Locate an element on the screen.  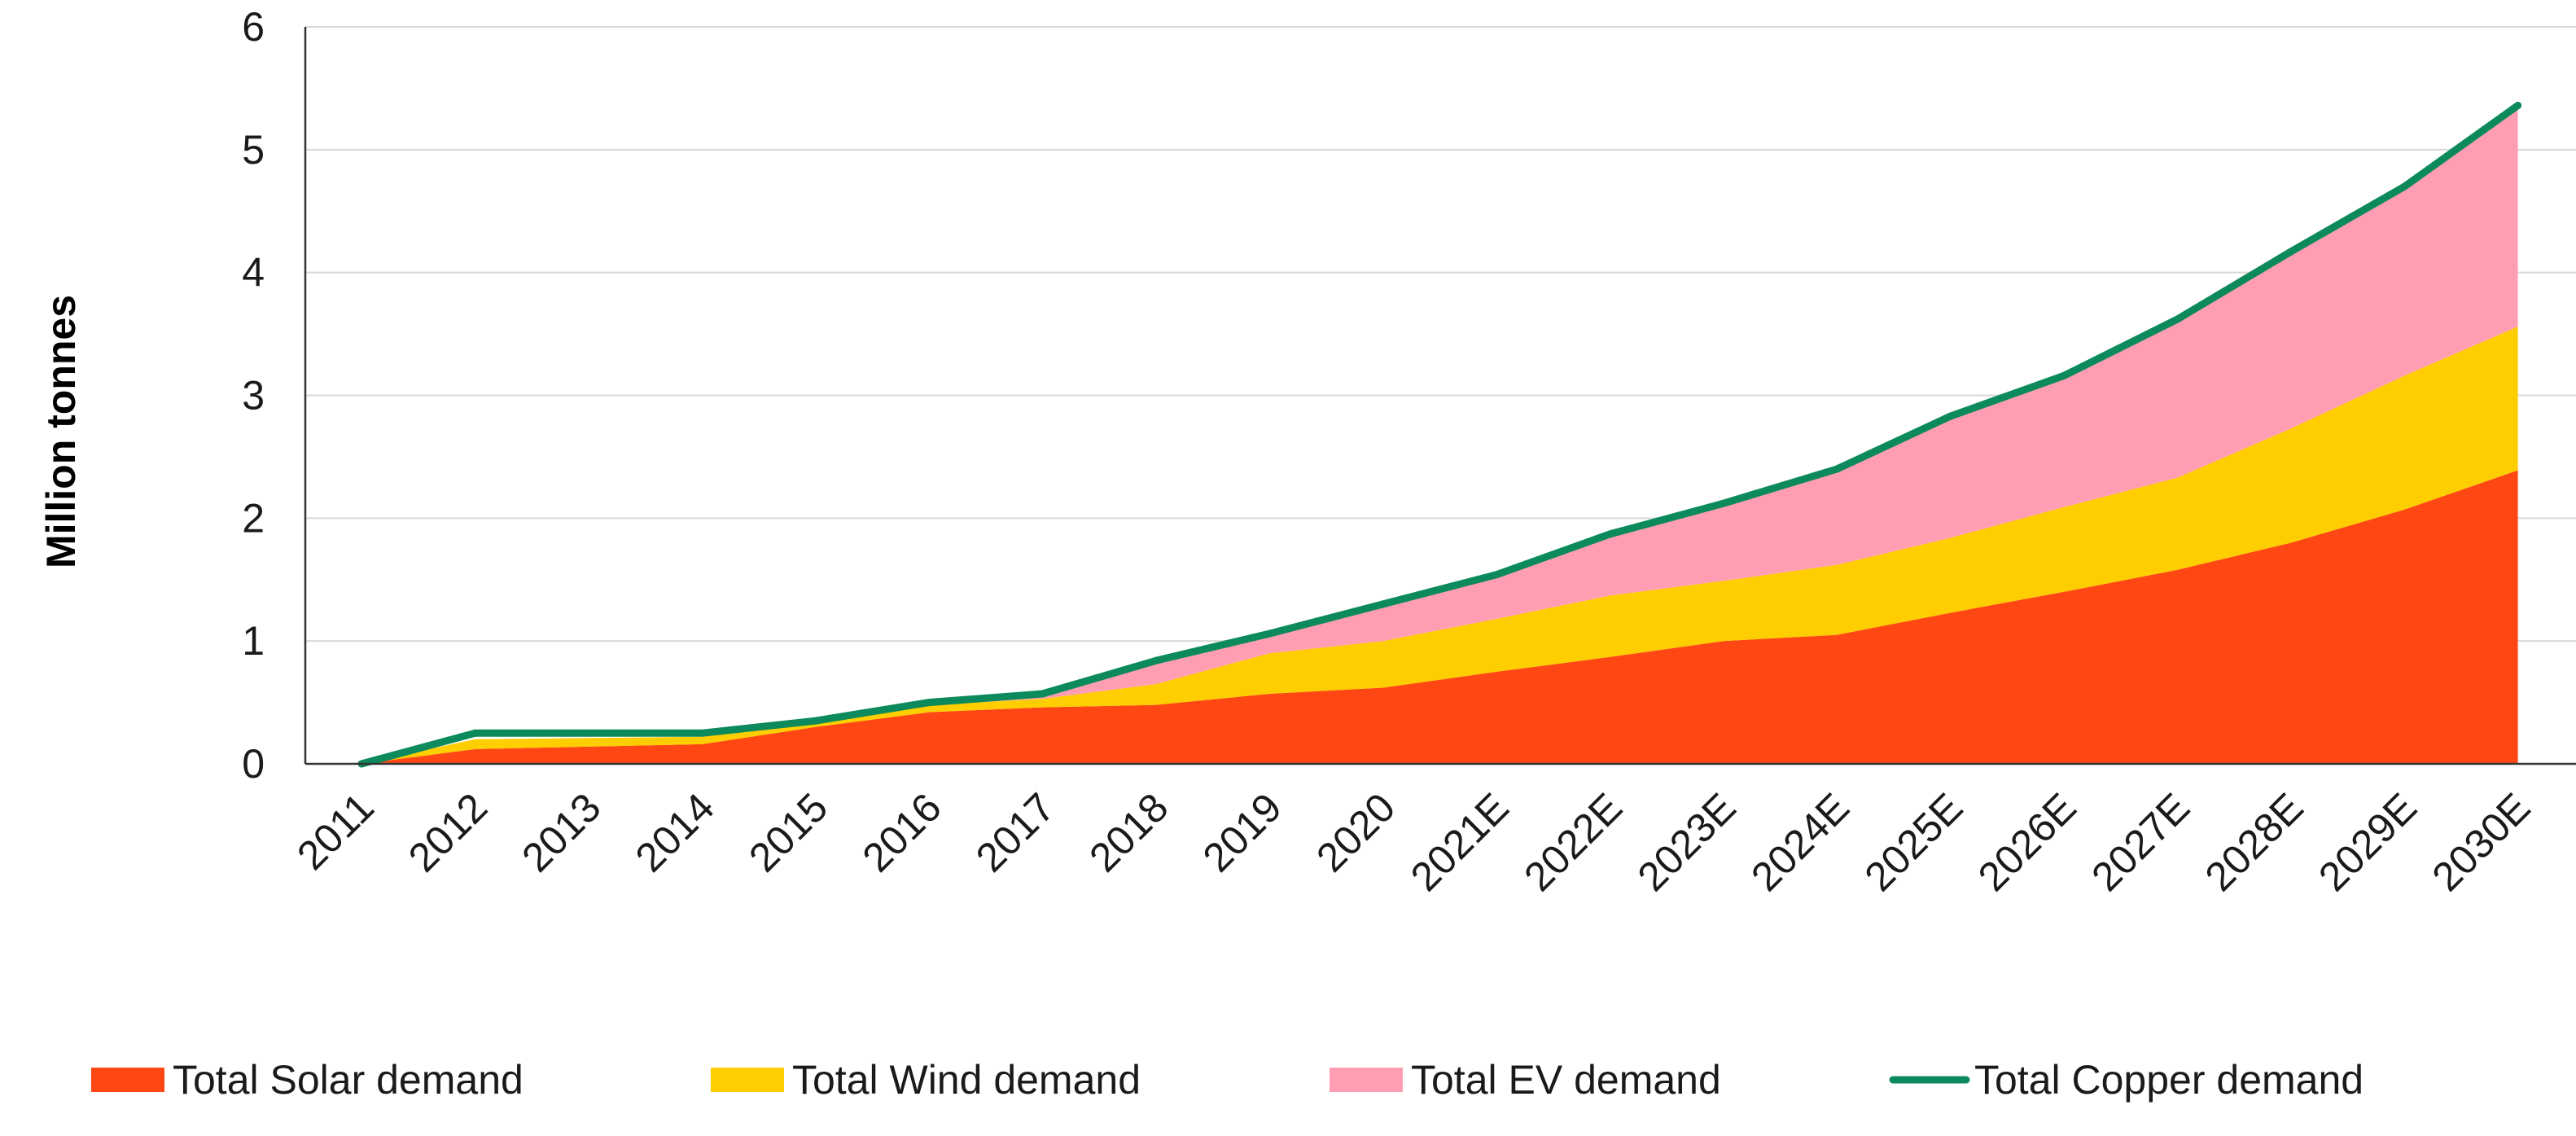
x-tick-label: 2026E is located at coordinates (2027, 842).